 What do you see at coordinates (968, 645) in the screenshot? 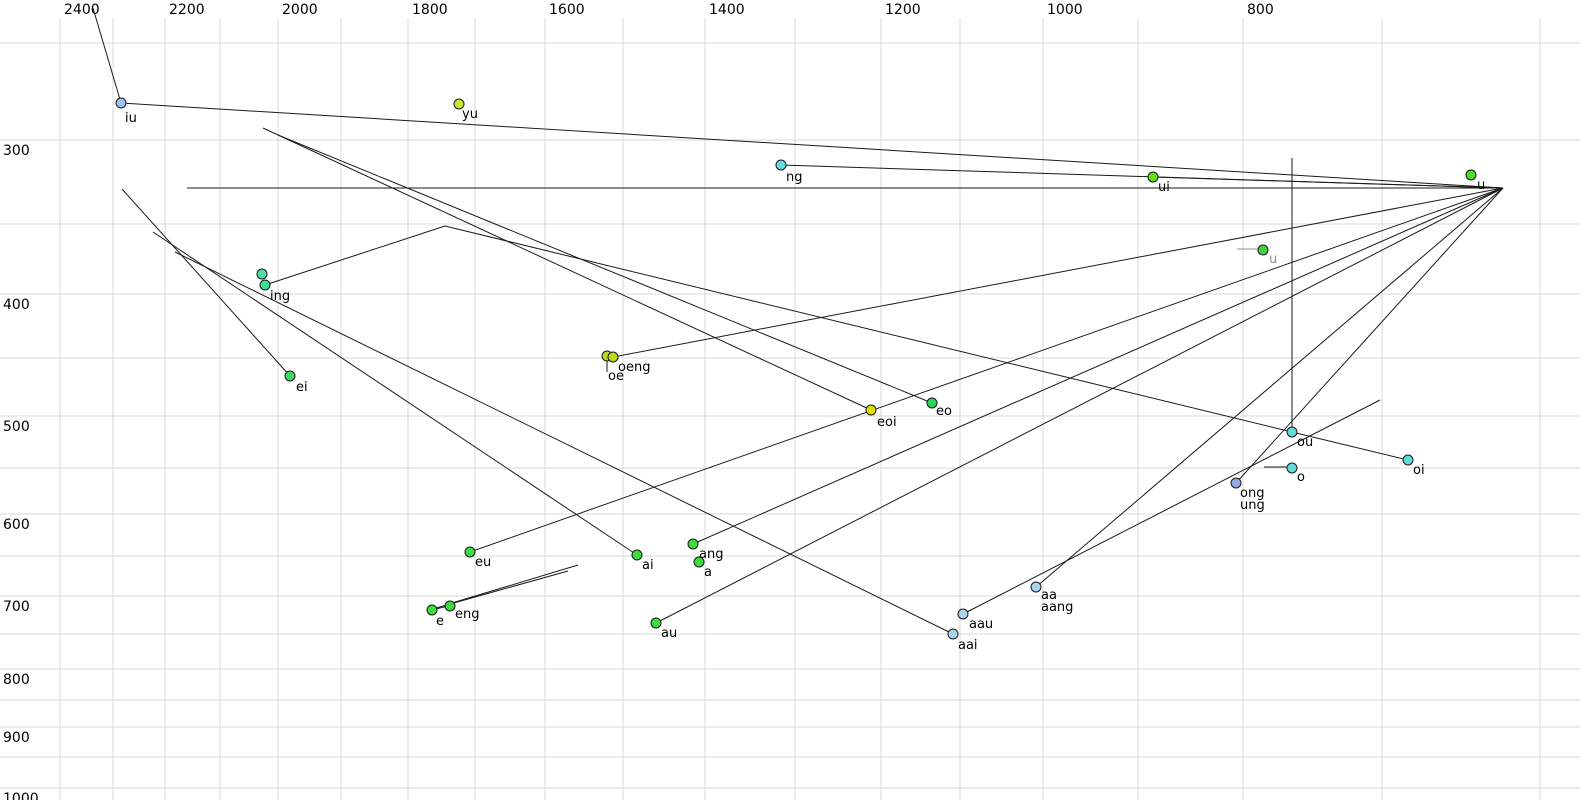
I see `point-label-aai: aai` at bounding box center [968, 645].